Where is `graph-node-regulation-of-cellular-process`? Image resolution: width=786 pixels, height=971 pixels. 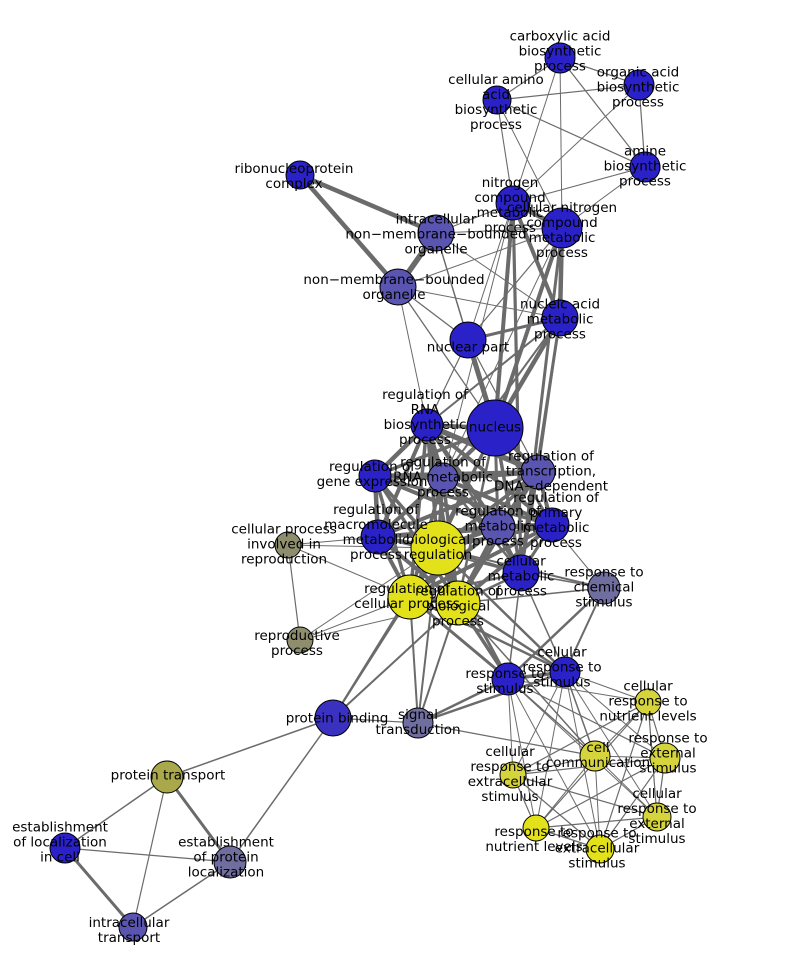
graph-node-regulation-of-cellular-process is located at coordinates (410, 597).